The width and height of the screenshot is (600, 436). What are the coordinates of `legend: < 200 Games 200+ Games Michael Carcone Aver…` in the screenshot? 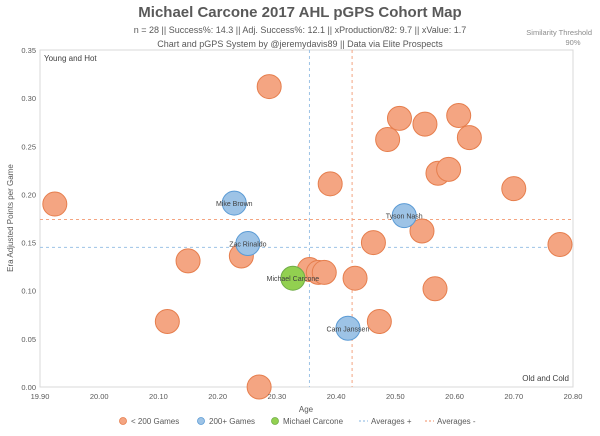 It's located at (297, 421).